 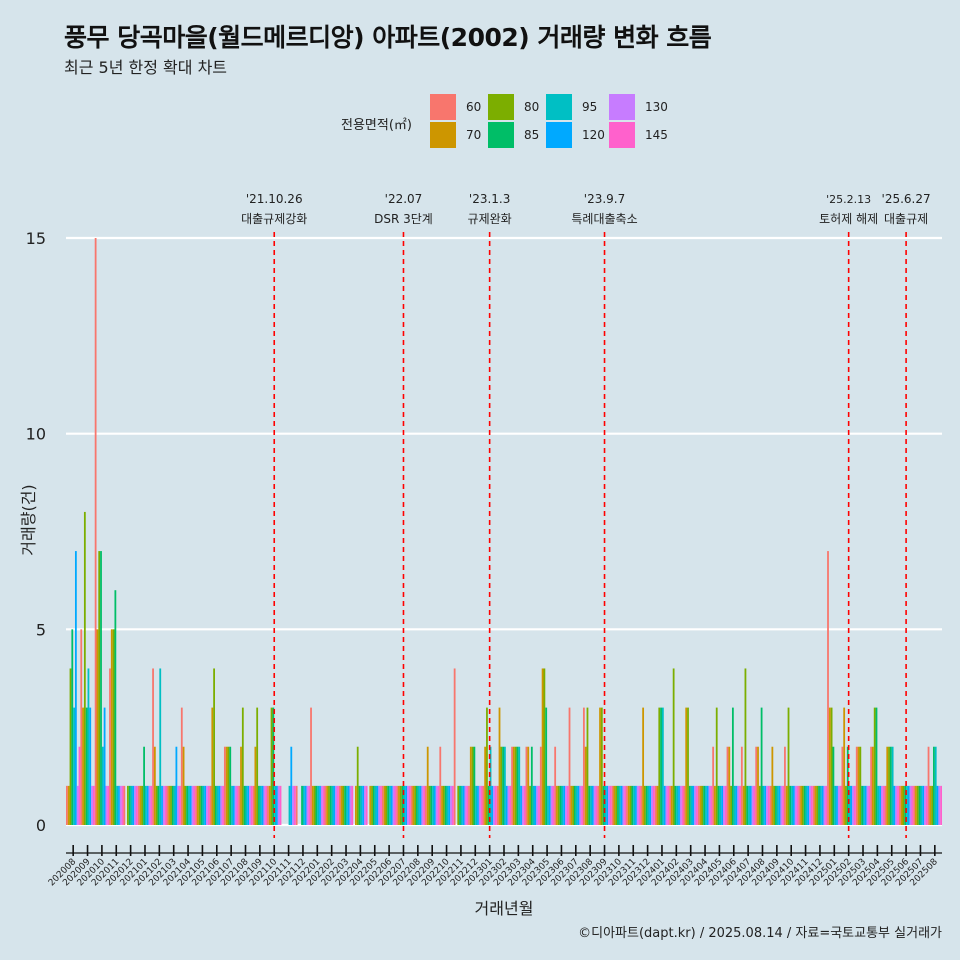 What do you see at coordinates (388, 37) in the screenshot?
I see `chart-title: 풍무 당곡마을(월드메르디앙) 아파트(2002) 거래량 변화 흐름` at bounding box center [388, 37].